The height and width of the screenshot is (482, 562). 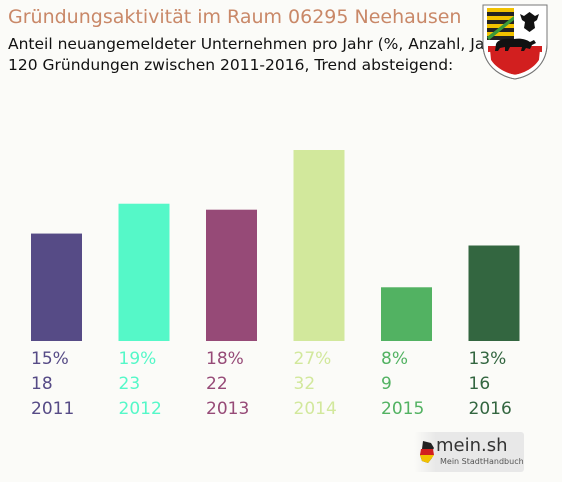 I want to click on percent-label-2013: 18%, so click(x=225, y=359).